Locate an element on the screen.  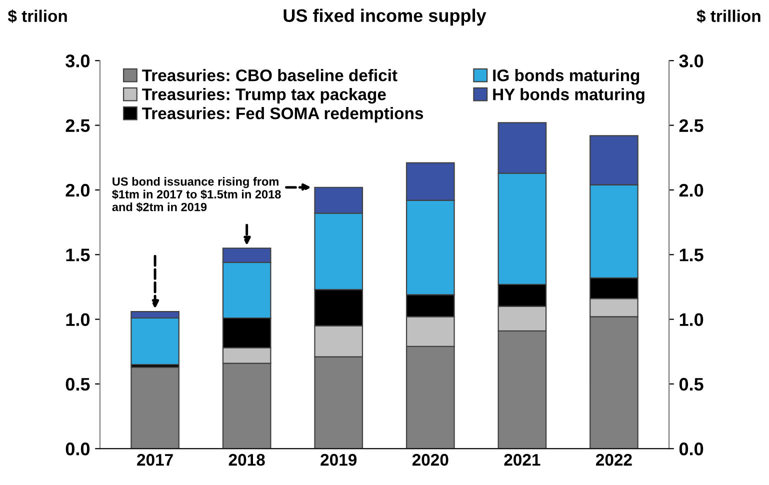
y-tick-label: 2.0 is located at coordinates (78, 190).